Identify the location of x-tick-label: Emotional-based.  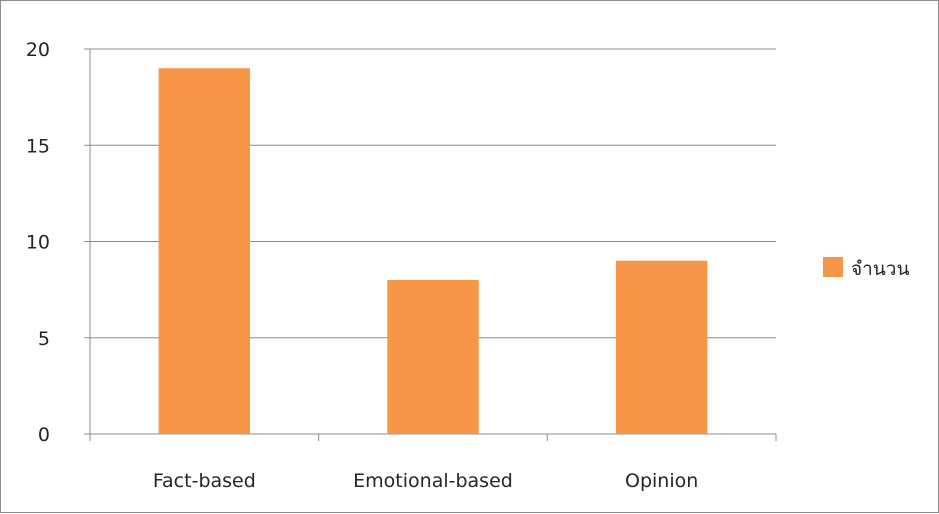
(433, 481).